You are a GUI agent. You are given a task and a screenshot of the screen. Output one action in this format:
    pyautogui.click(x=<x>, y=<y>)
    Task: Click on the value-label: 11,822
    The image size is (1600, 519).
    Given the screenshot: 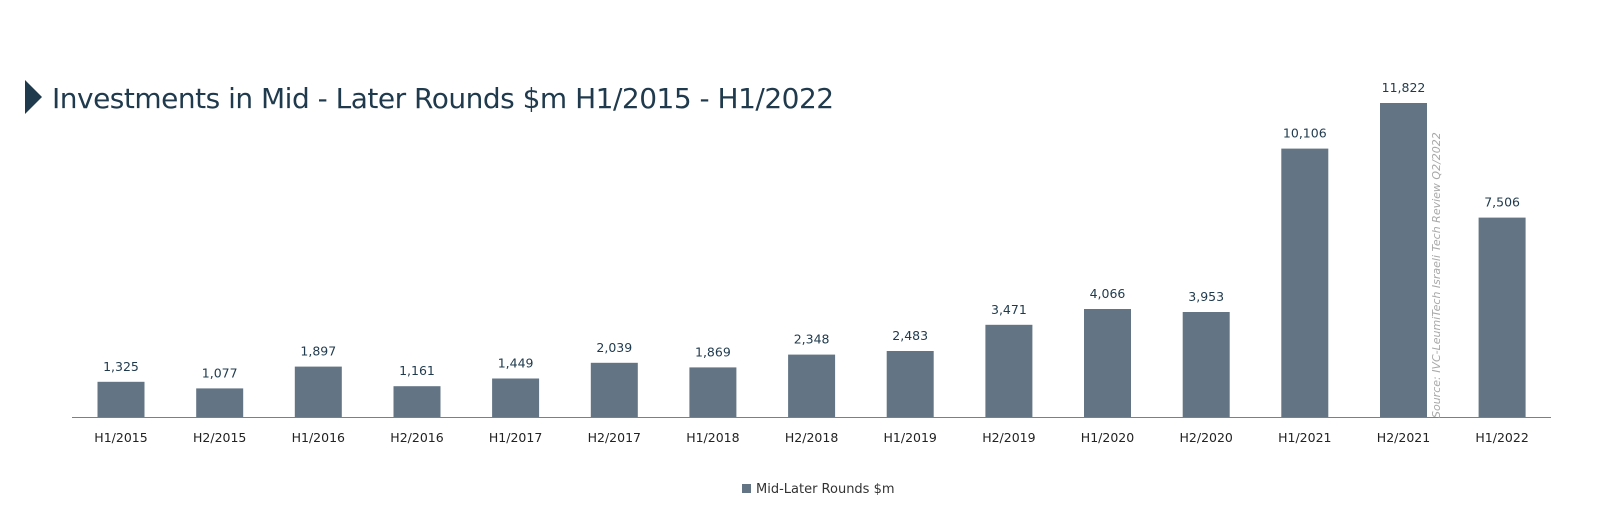 What is the action you would take?
    pyautogui.click(x=1404, y=87)
    